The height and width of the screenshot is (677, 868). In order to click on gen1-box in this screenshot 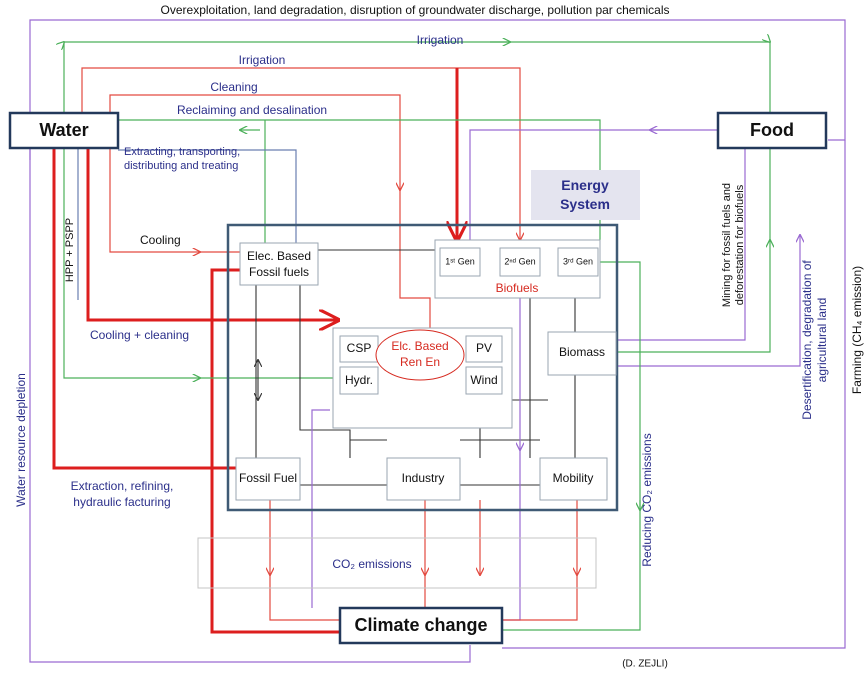, I will do `click(460, 262)`.